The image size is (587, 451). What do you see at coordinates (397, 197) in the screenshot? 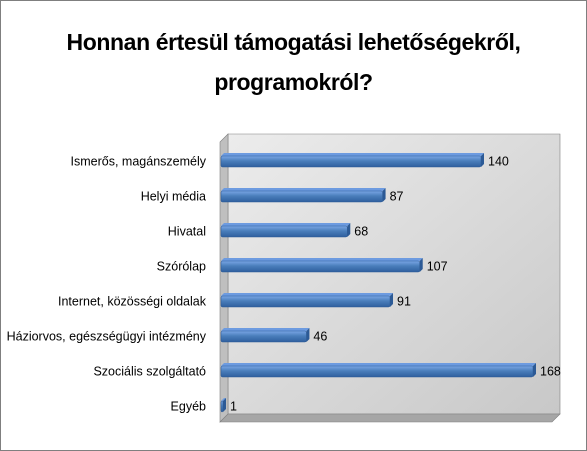
I see `value-label: 87` at bounding box center [397, 197].